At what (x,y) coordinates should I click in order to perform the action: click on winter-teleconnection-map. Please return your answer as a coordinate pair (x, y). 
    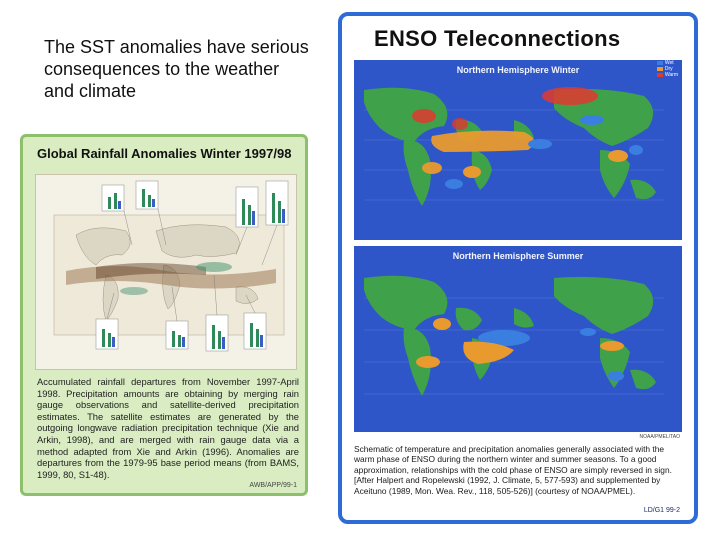
    Looking at the image, I should click on (514, 155).